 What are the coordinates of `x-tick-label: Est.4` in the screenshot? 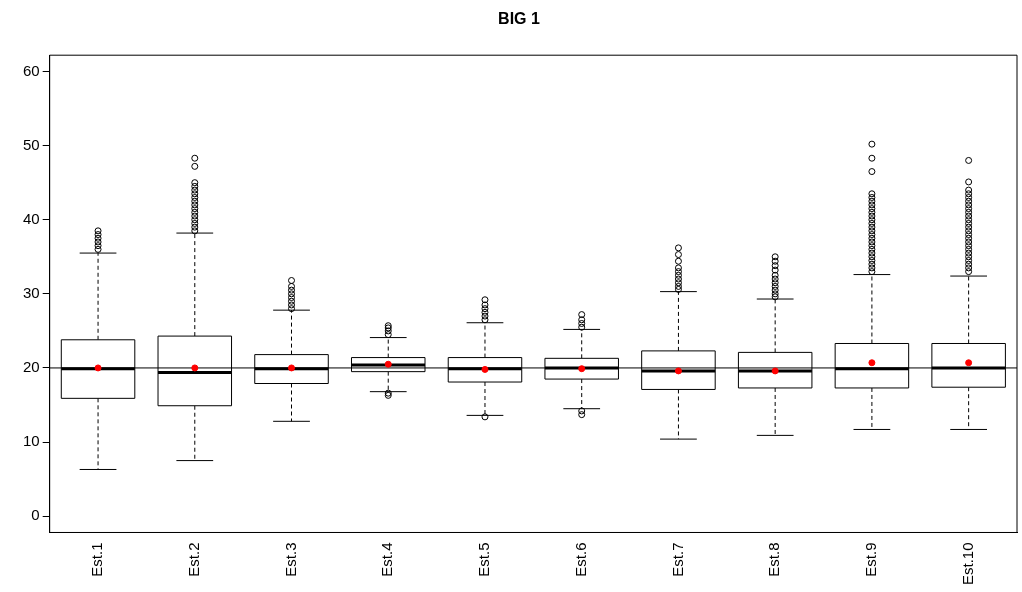 It's located at (387, 559).